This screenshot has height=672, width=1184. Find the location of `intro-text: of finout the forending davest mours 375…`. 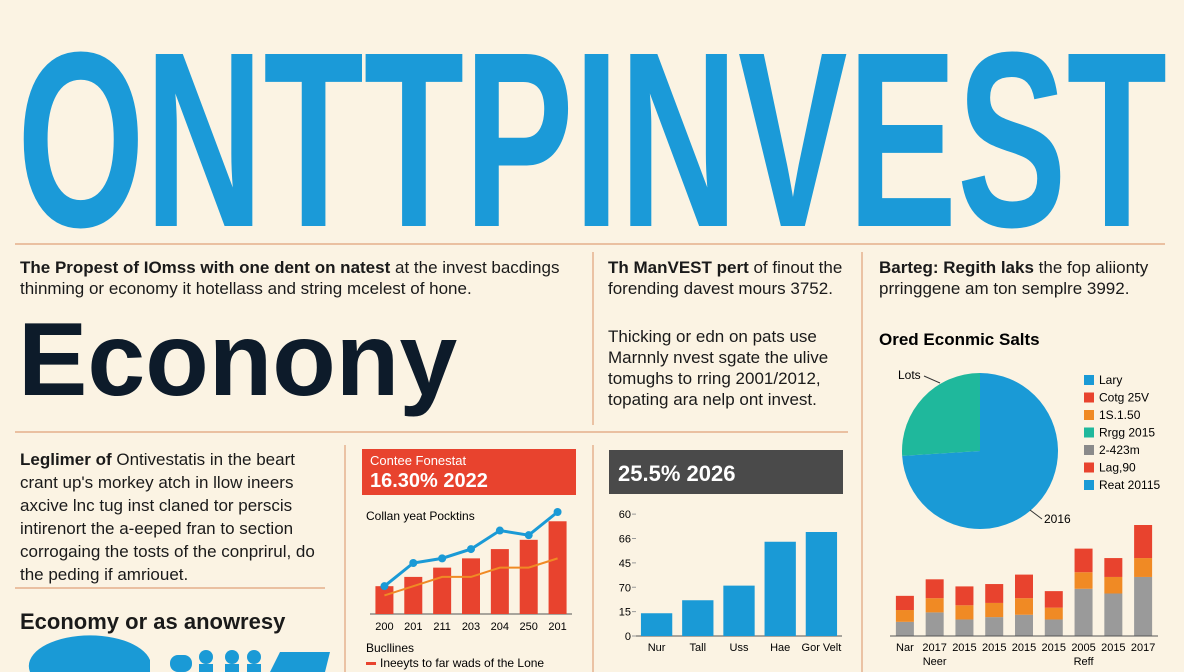

intro-text: of finout the forending davest mours 375… is located at coordinates (725, 278).